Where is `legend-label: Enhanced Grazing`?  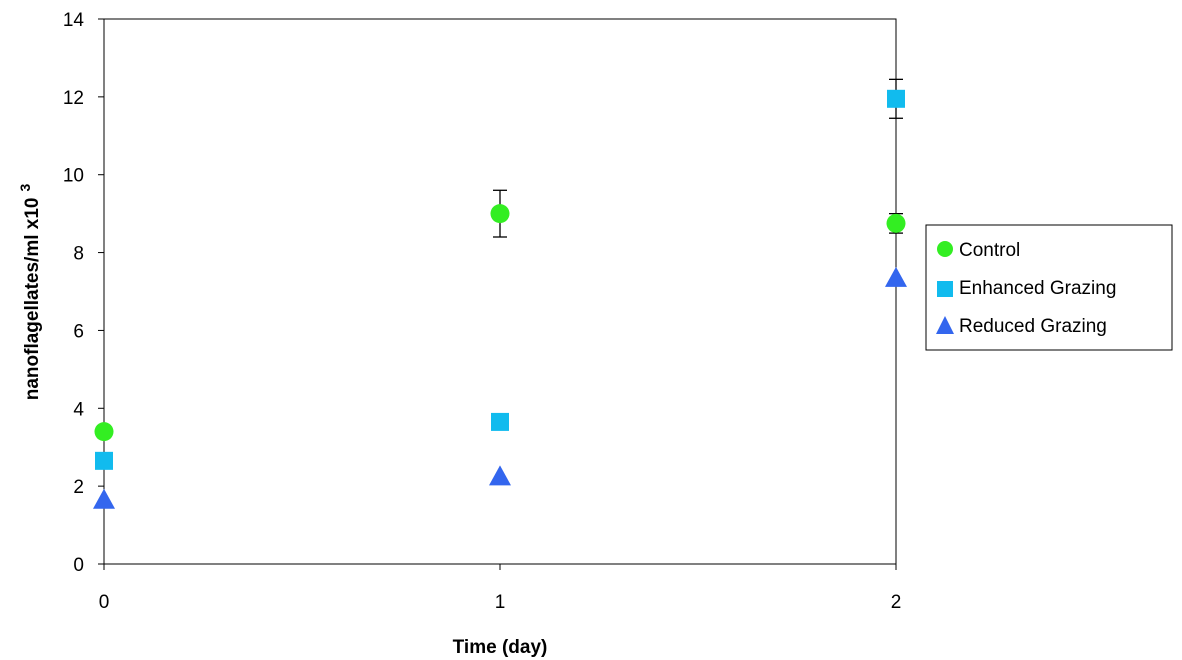
legend-label: Enhanced Grazing is located at coordinates (1037, 288).